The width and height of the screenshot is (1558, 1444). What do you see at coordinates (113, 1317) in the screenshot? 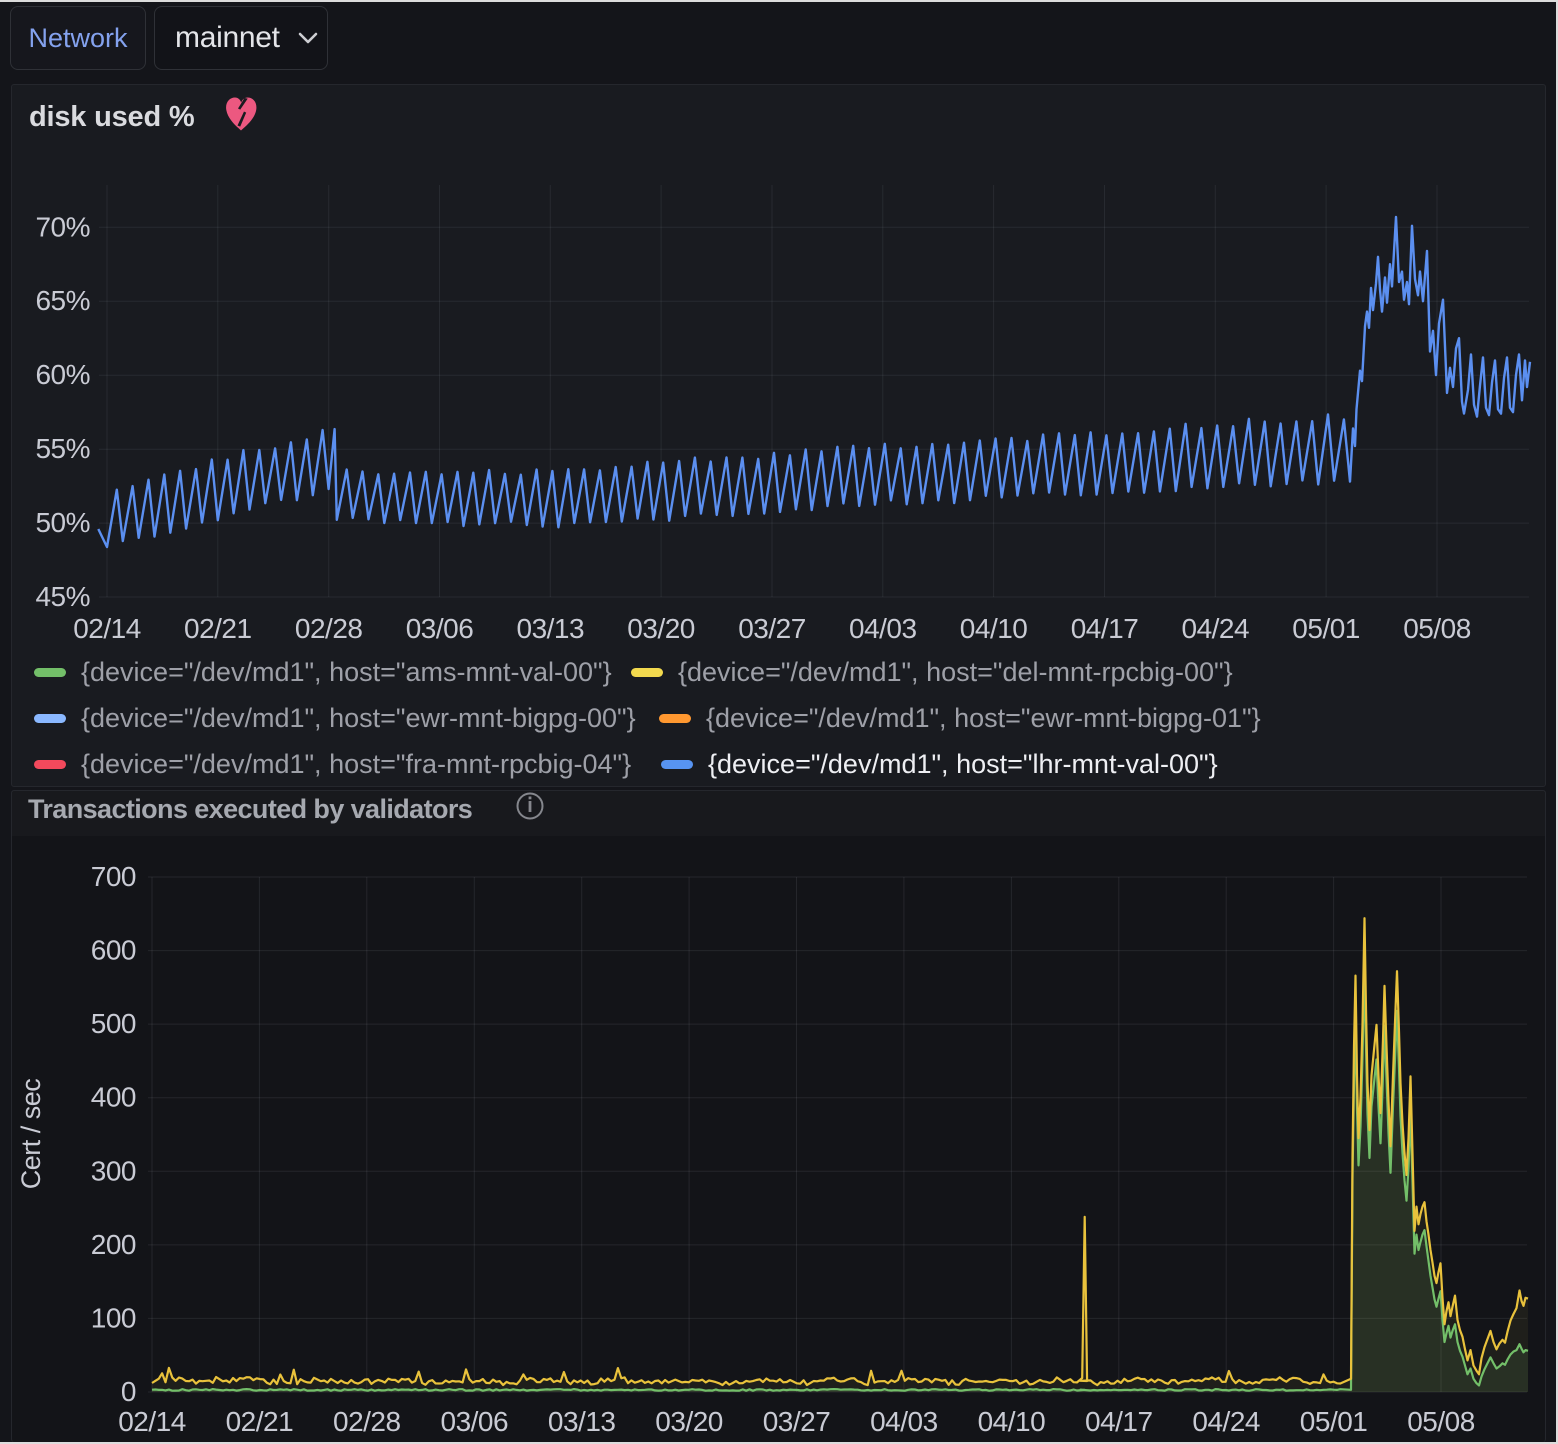
I see `svg-text: 100` at bounding box center [113, 1317].